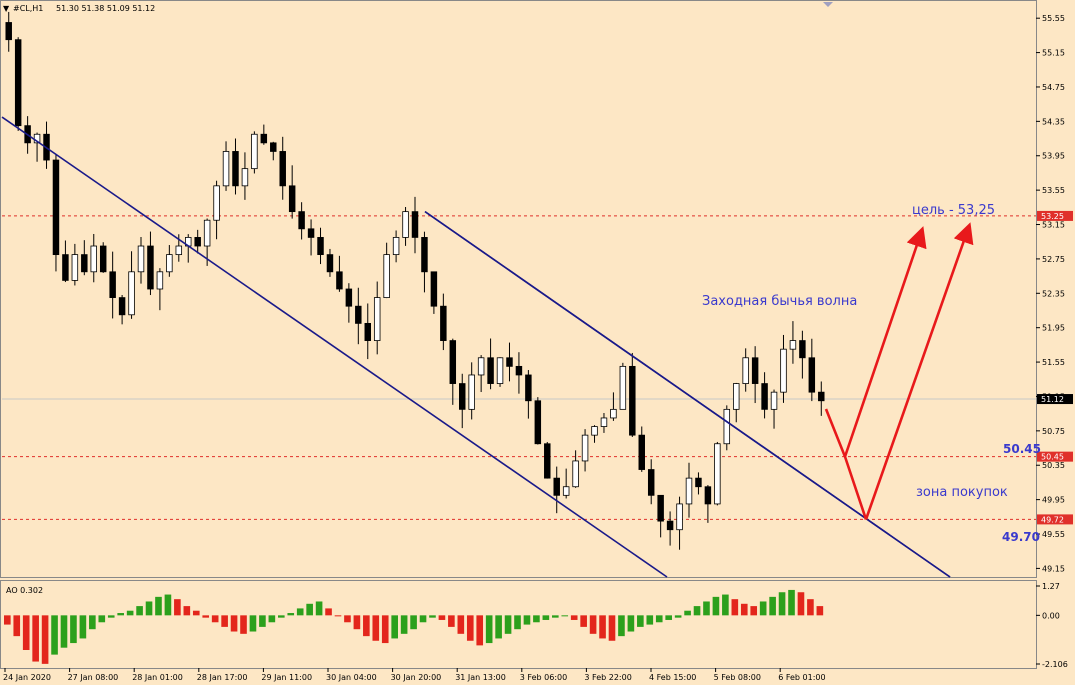 This screenshot has width=1075, height=685. What do you see at coordinates (1055, 456) in the screenshot?
I see `level-price-tag` at bounding box center [1055, 456].